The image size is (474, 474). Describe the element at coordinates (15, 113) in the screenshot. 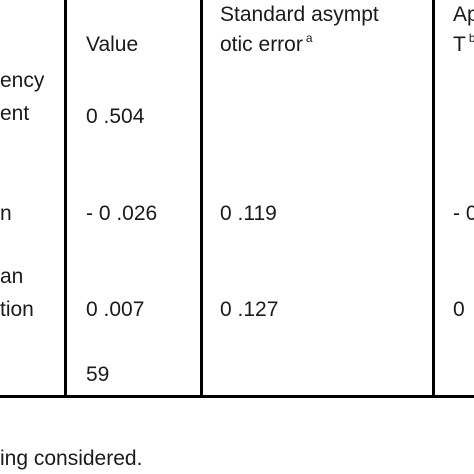

I see `row-1-label-line2: ent` at that location.